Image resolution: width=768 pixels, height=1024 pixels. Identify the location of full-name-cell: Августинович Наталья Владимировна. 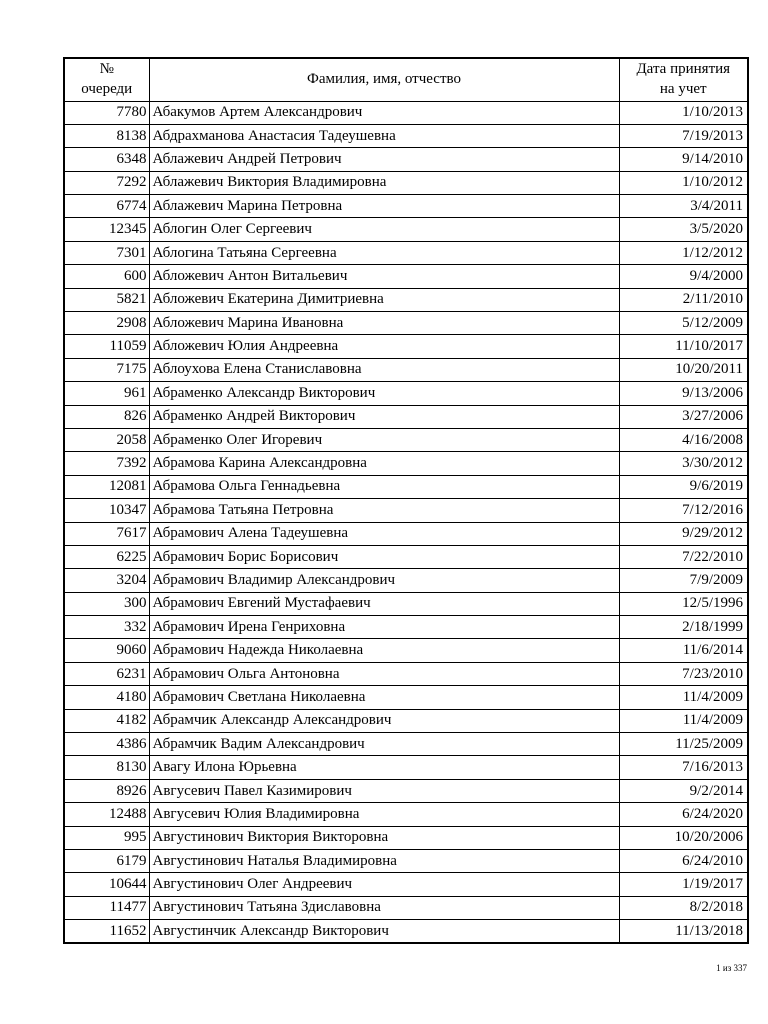
(384, 861).